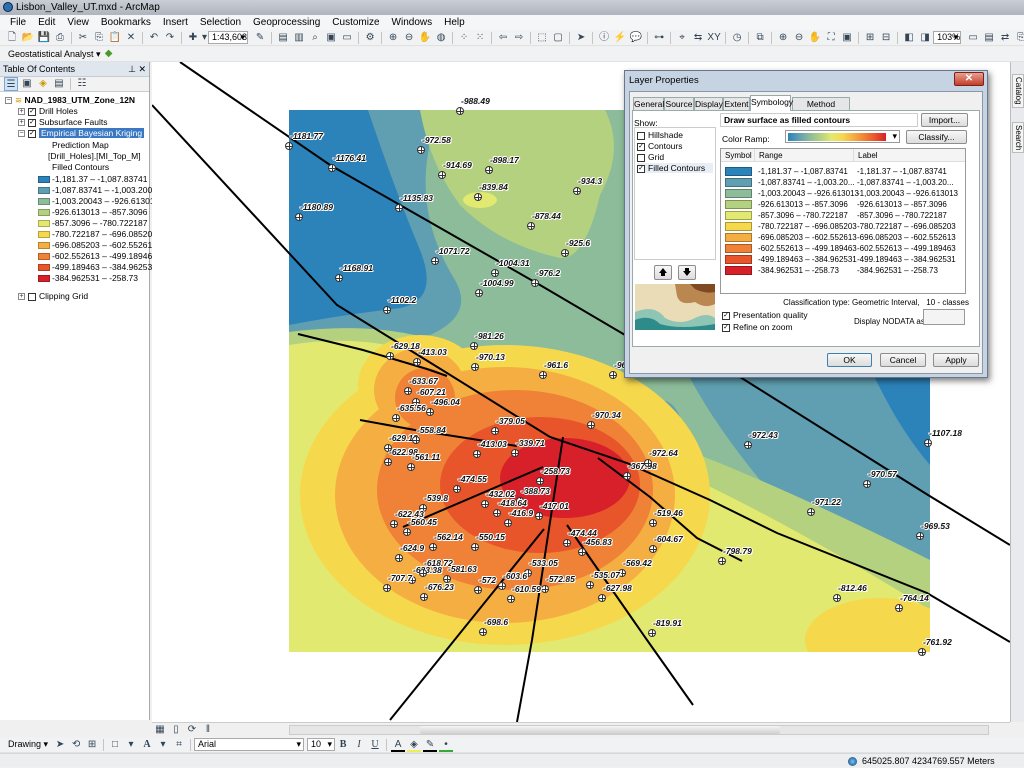 The height and width of the screenshot is (768, 1024). What do you see at coordinates (54, 53) in the screenshot?
I see `geostatistical-analyst-menu: Geostatistical Analyst ▾` at bounding box center [54, 53].